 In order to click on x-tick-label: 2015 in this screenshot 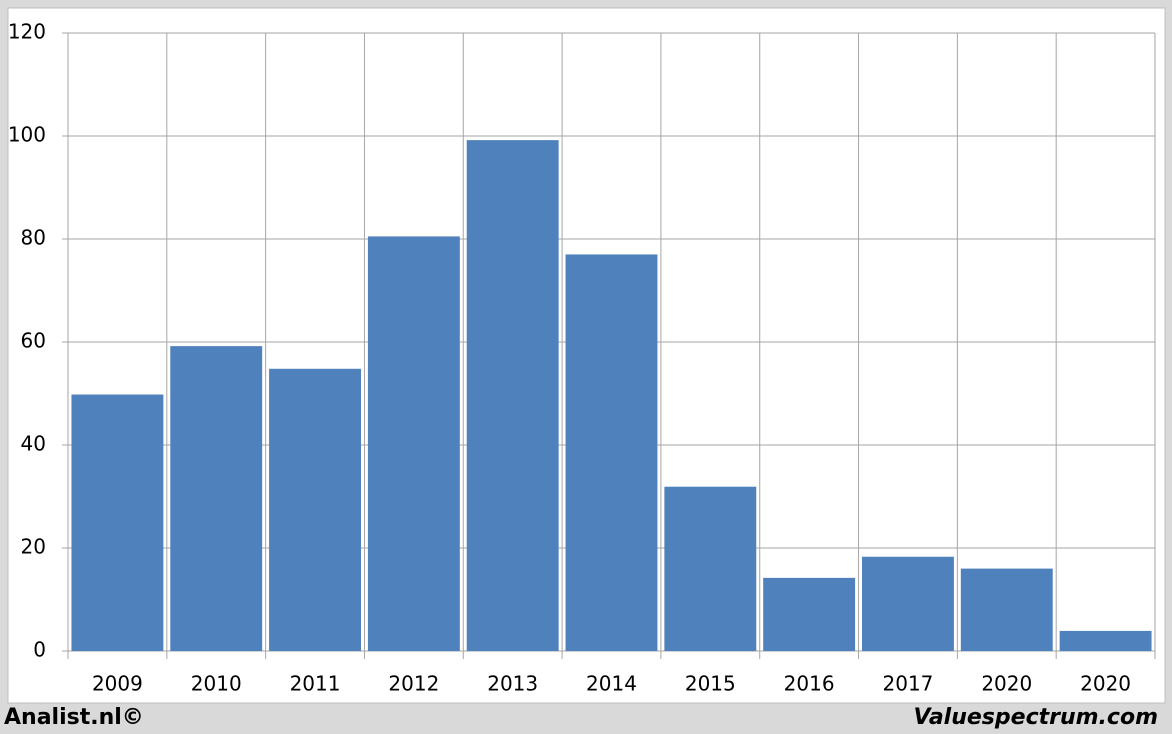, I will do `click(710, 684)`.